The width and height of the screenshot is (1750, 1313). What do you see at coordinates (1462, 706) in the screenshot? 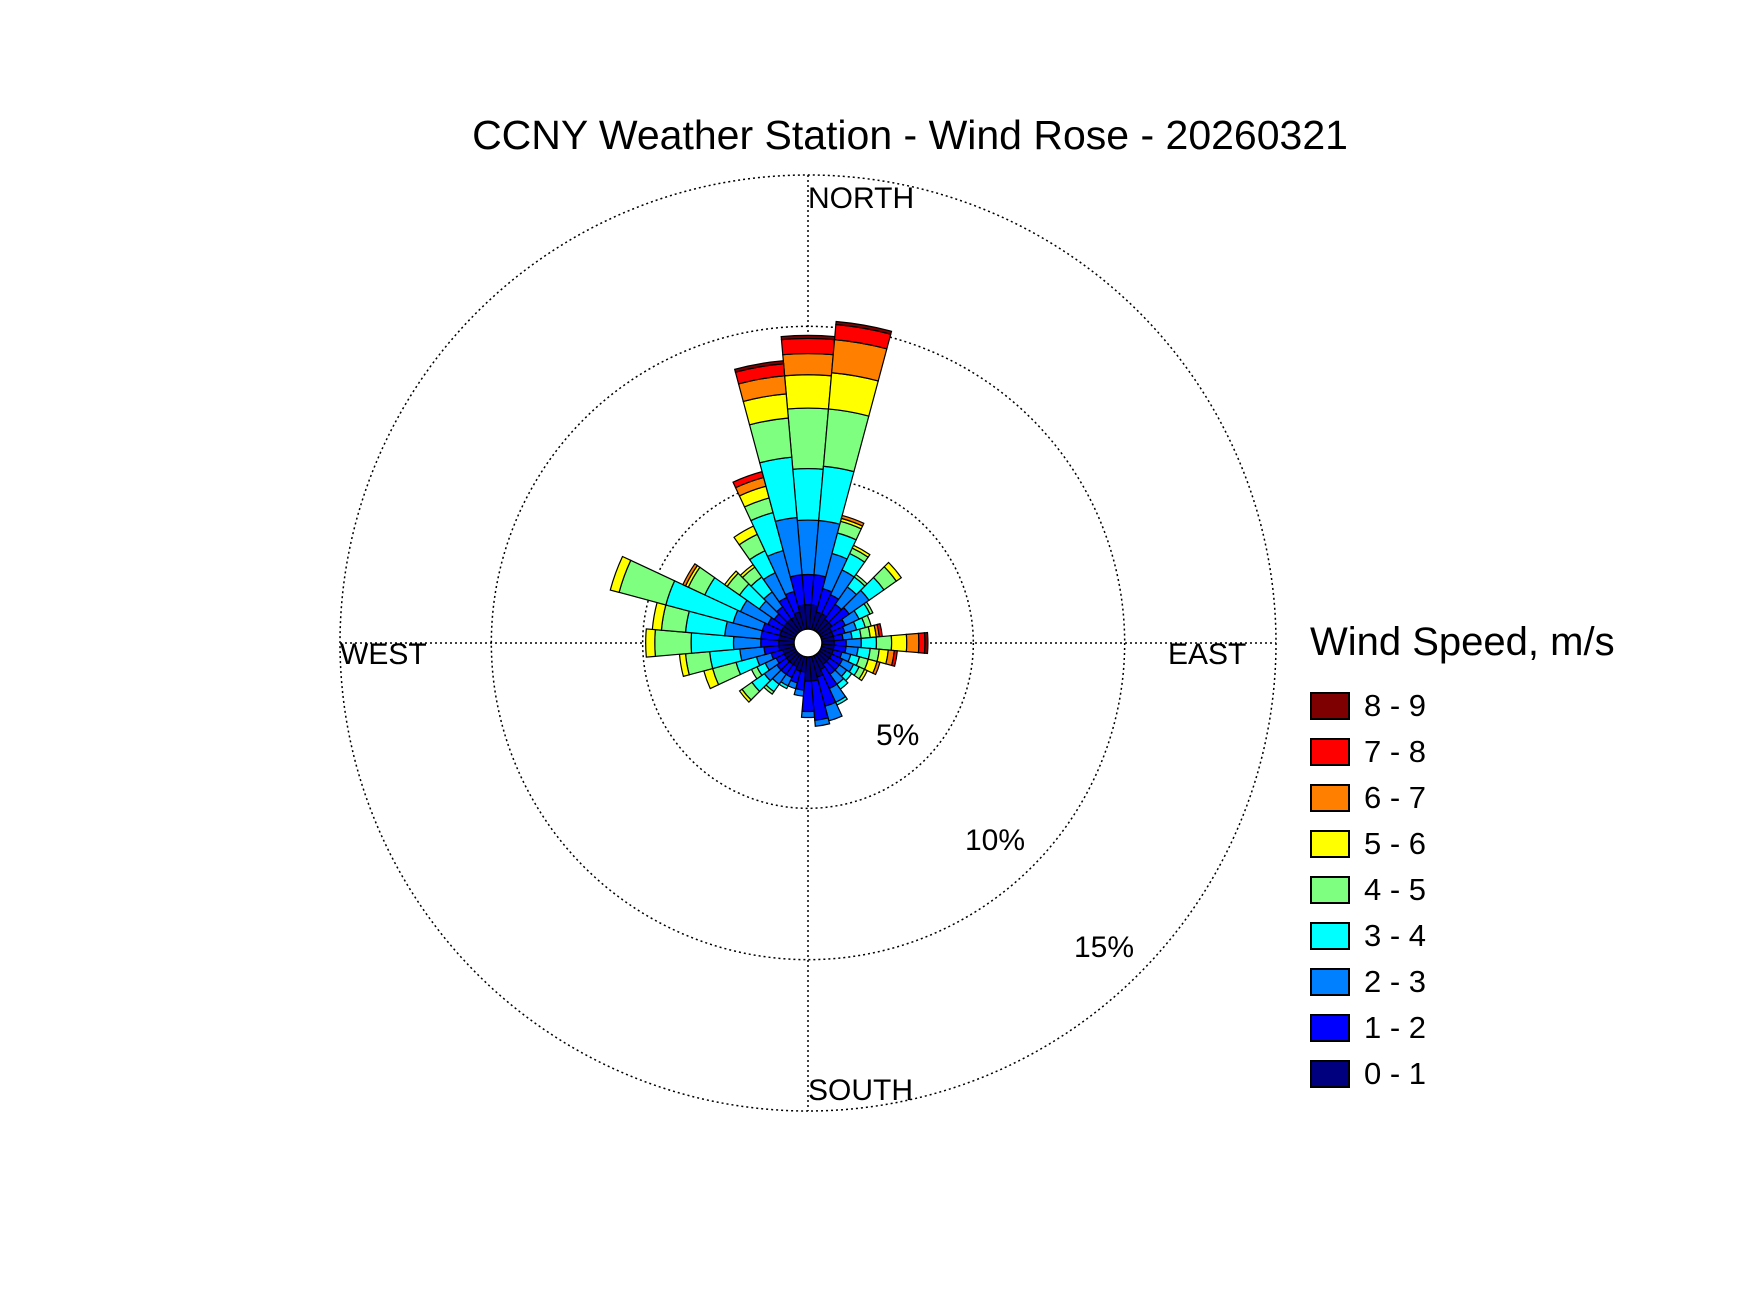
I see `legend-entry: 8 - 9` at bounding box center [1462, 706].